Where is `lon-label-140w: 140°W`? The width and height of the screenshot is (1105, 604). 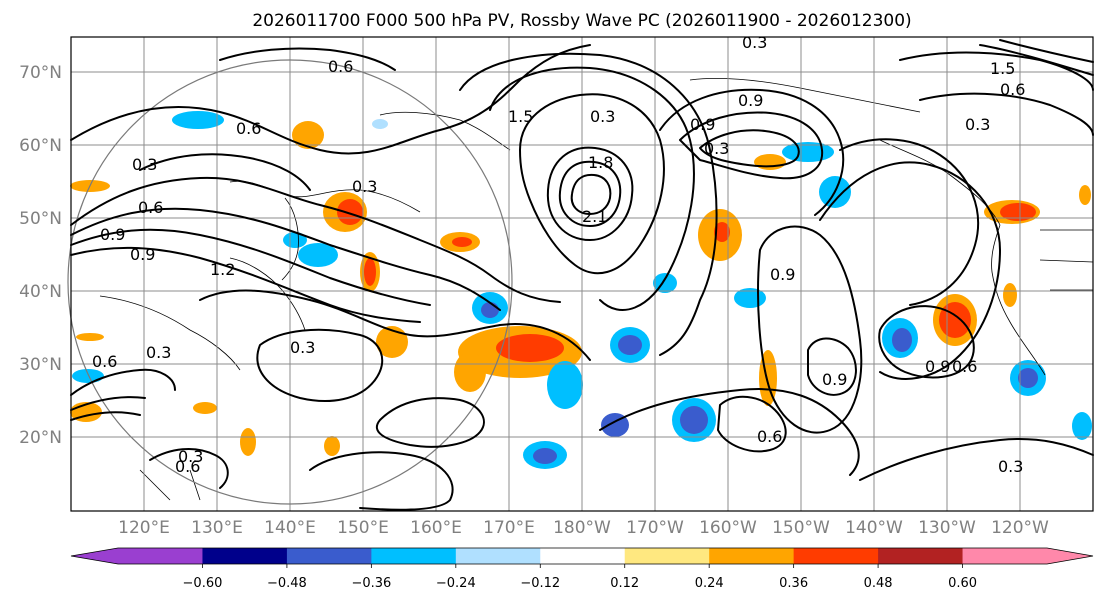
lon-label-140w: 140°W is located at coordinates (874, 528).